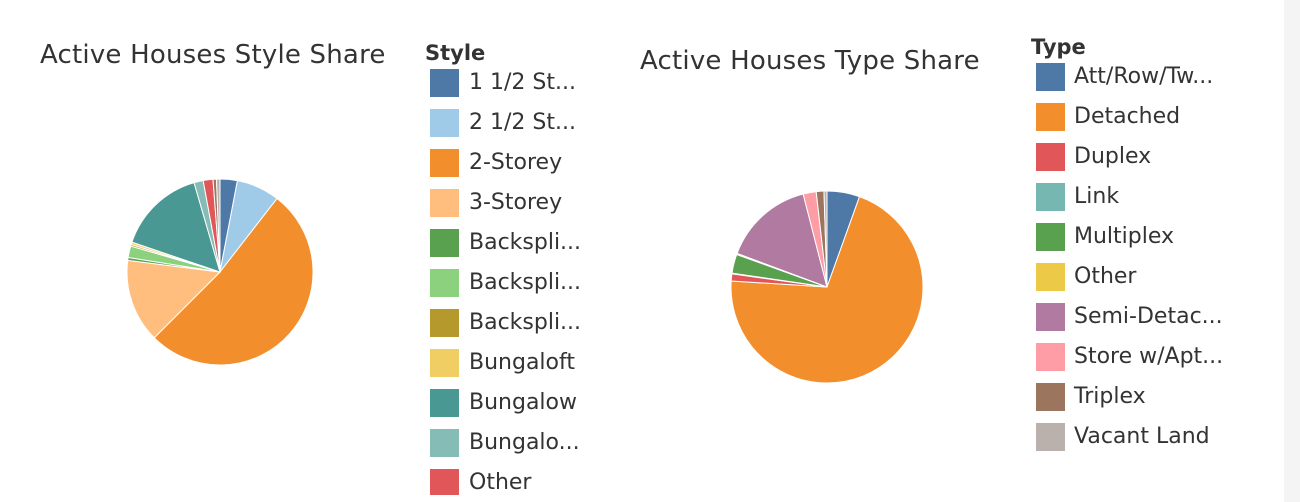 The image size is (1300, 502). What do you see at coordinates (827, 290) in the screenshot?
I see `type-pie-slice-1-detached` at bounding box center [827, 290].